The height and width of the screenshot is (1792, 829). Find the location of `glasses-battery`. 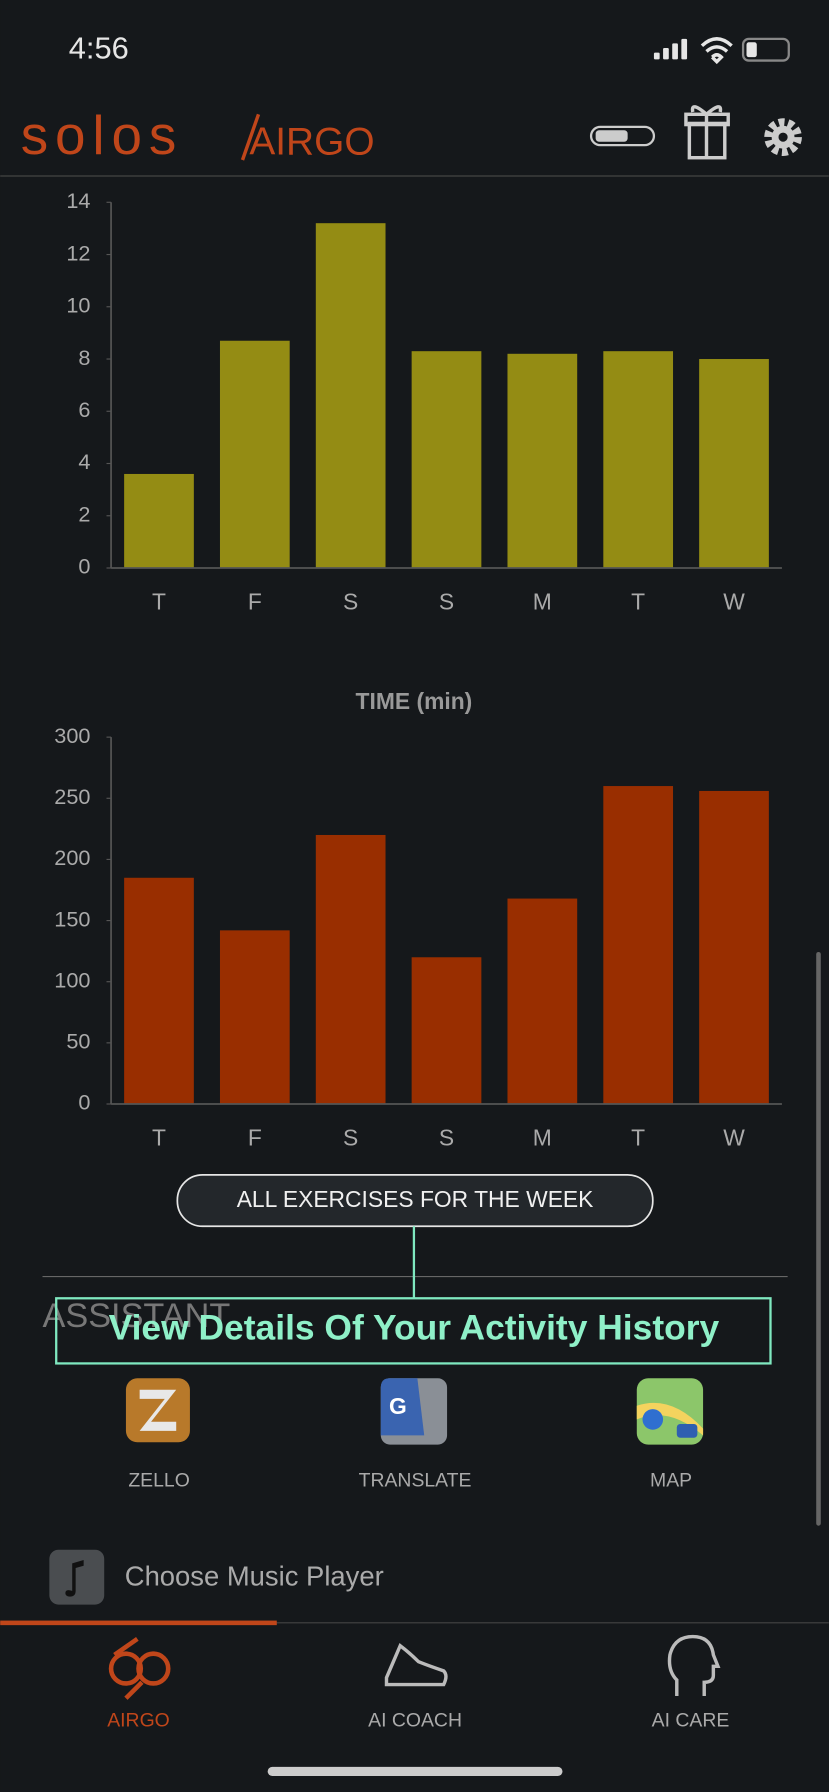

glasses-battery is located at coordinates (622, 136).